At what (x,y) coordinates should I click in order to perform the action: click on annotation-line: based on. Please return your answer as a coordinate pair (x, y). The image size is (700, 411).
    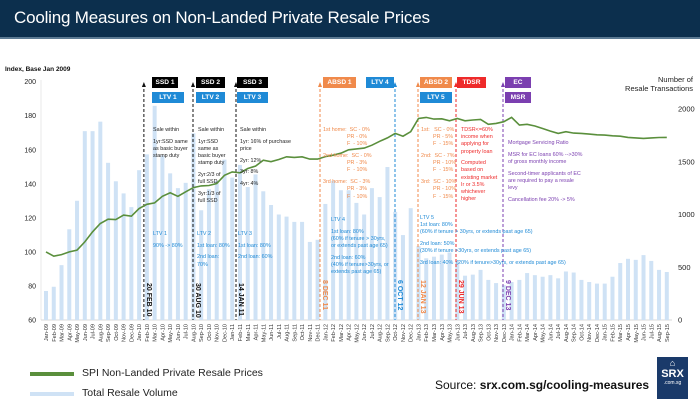
    Looking at the image, I should click on (472, 170).